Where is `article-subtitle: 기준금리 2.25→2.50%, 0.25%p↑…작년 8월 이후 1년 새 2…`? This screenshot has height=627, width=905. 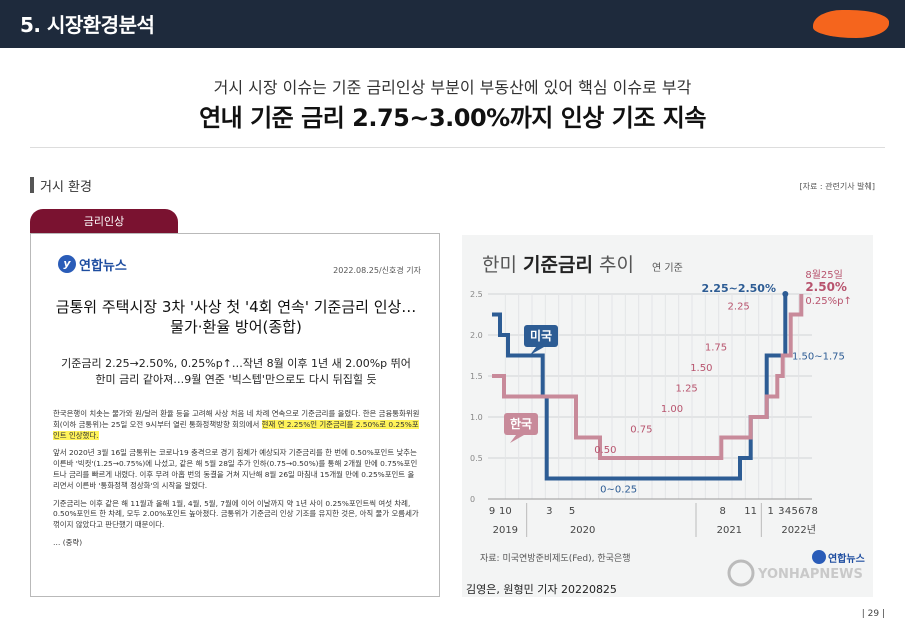 article-subtitle: 기준금리 2.25→2.50%, 0.25%p↑…작년 8월 이후 1년 새 2… is located at coordinates (236, 372).